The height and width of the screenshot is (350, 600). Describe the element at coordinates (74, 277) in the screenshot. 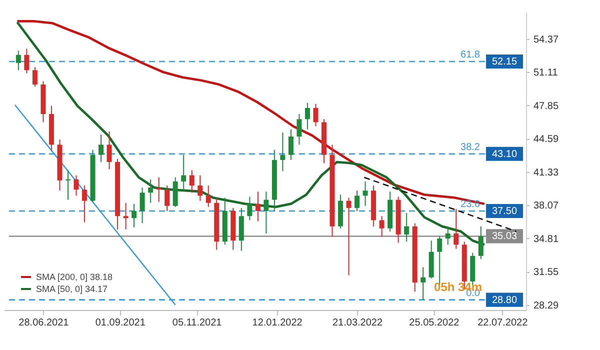

I see `legend-label: SMA [200, 0] 38.18` at that location.